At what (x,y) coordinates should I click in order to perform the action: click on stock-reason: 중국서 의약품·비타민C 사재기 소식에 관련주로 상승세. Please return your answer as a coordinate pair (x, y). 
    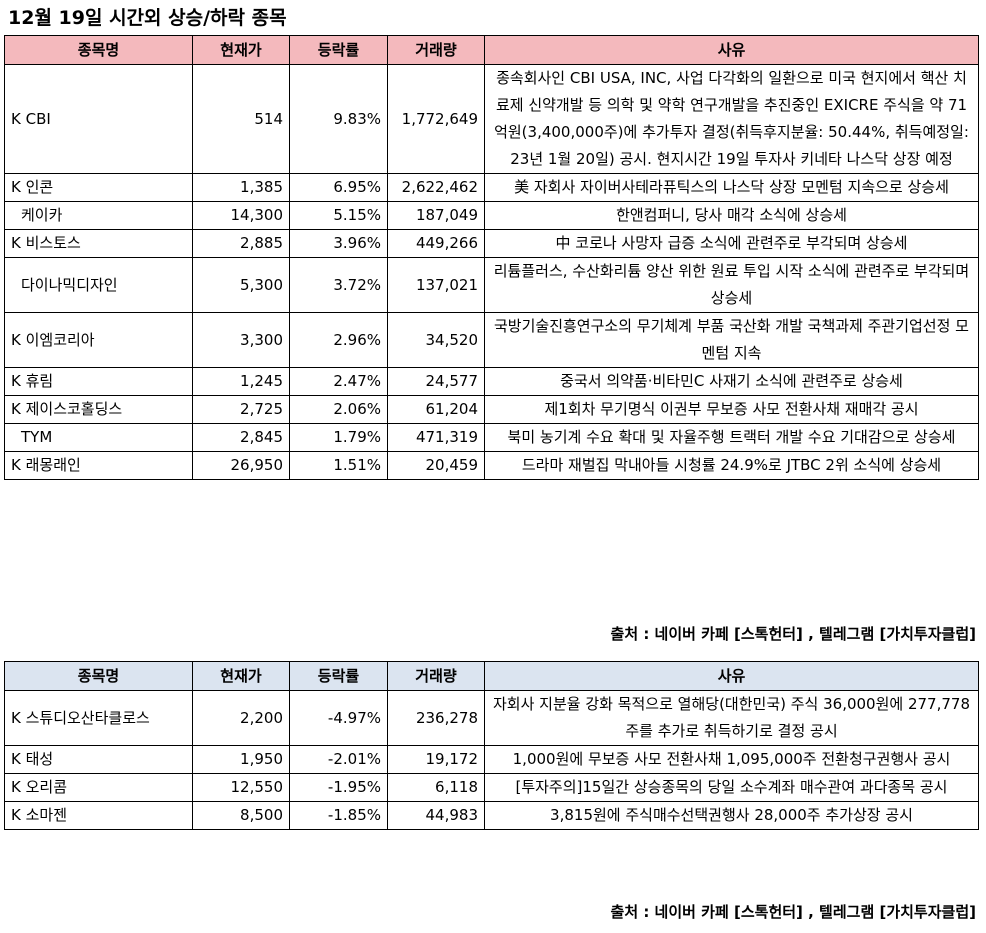
    Looking at the image, I should click on (731, 381).